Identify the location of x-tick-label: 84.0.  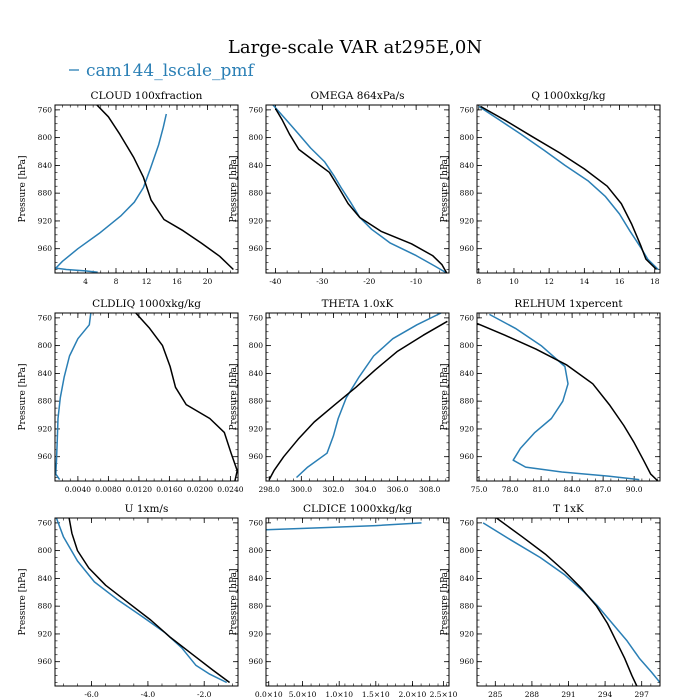
(572, 489).